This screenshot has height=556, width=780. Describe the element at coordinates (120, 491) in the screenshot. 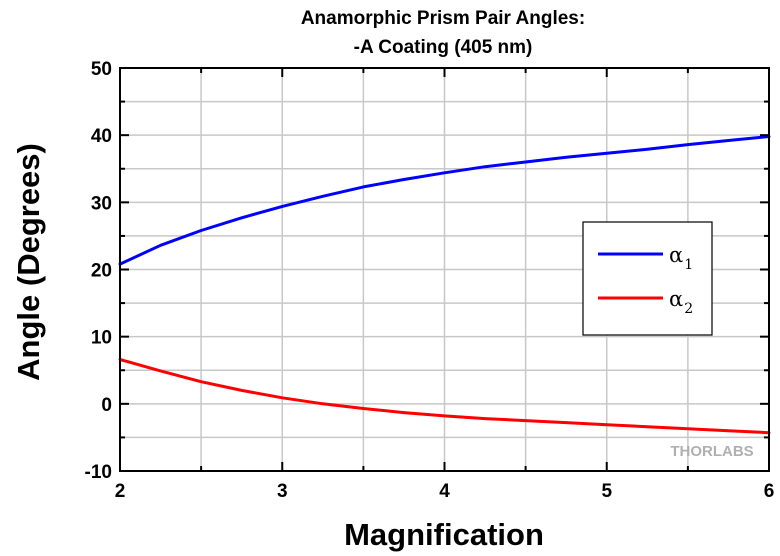

I see `x-tick-label: 2` at that location.